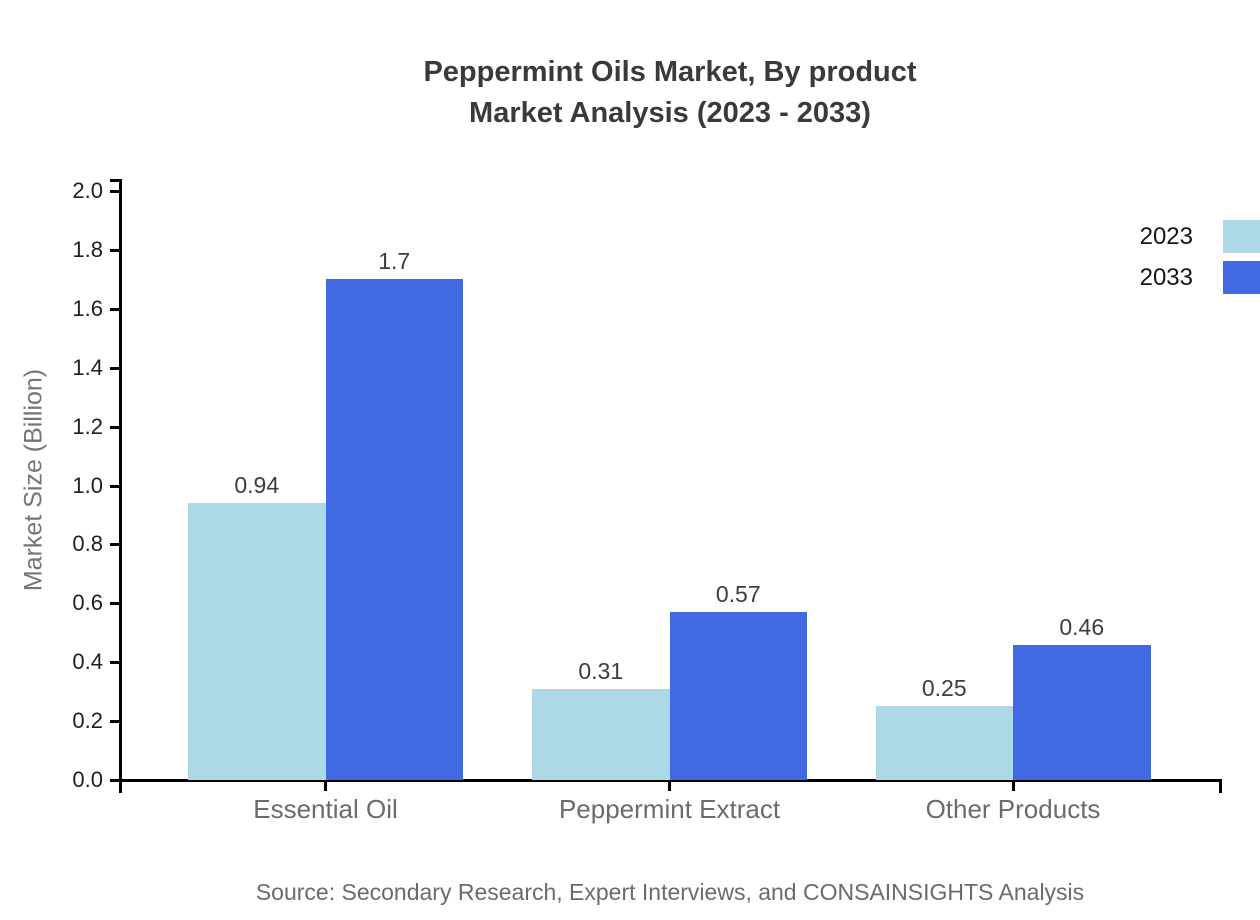 This screenshot has height=920, width=1260. I want to click on bar-value-label: 0.57, so click(738, 594).